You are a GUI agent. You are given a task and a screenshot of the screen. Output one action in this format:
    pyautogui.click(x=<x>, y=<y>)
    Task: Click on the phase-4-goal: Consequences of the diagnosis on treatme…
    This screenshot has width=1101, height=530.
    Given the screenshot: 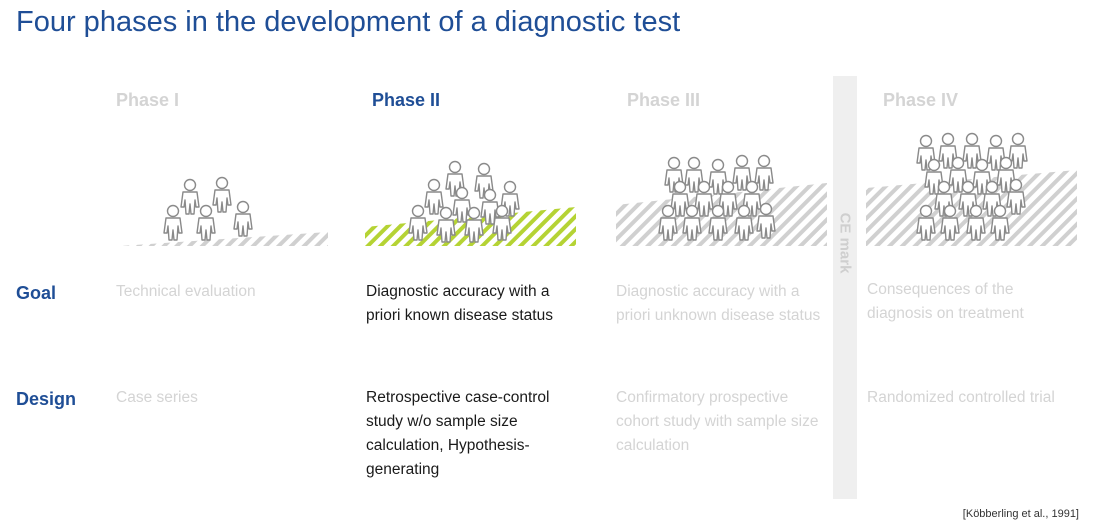 What is the action you would take?
    pyautogui.click(x=945, y=301)
    